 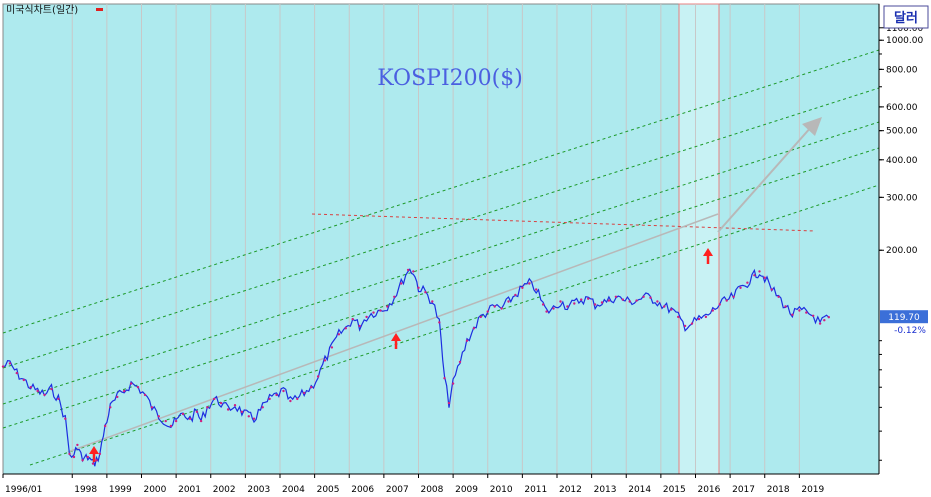 What do you see at coordinates (535, 490) in the screenshot?
I see `x-tick-label: 2011` at bounding box center [535, 490].